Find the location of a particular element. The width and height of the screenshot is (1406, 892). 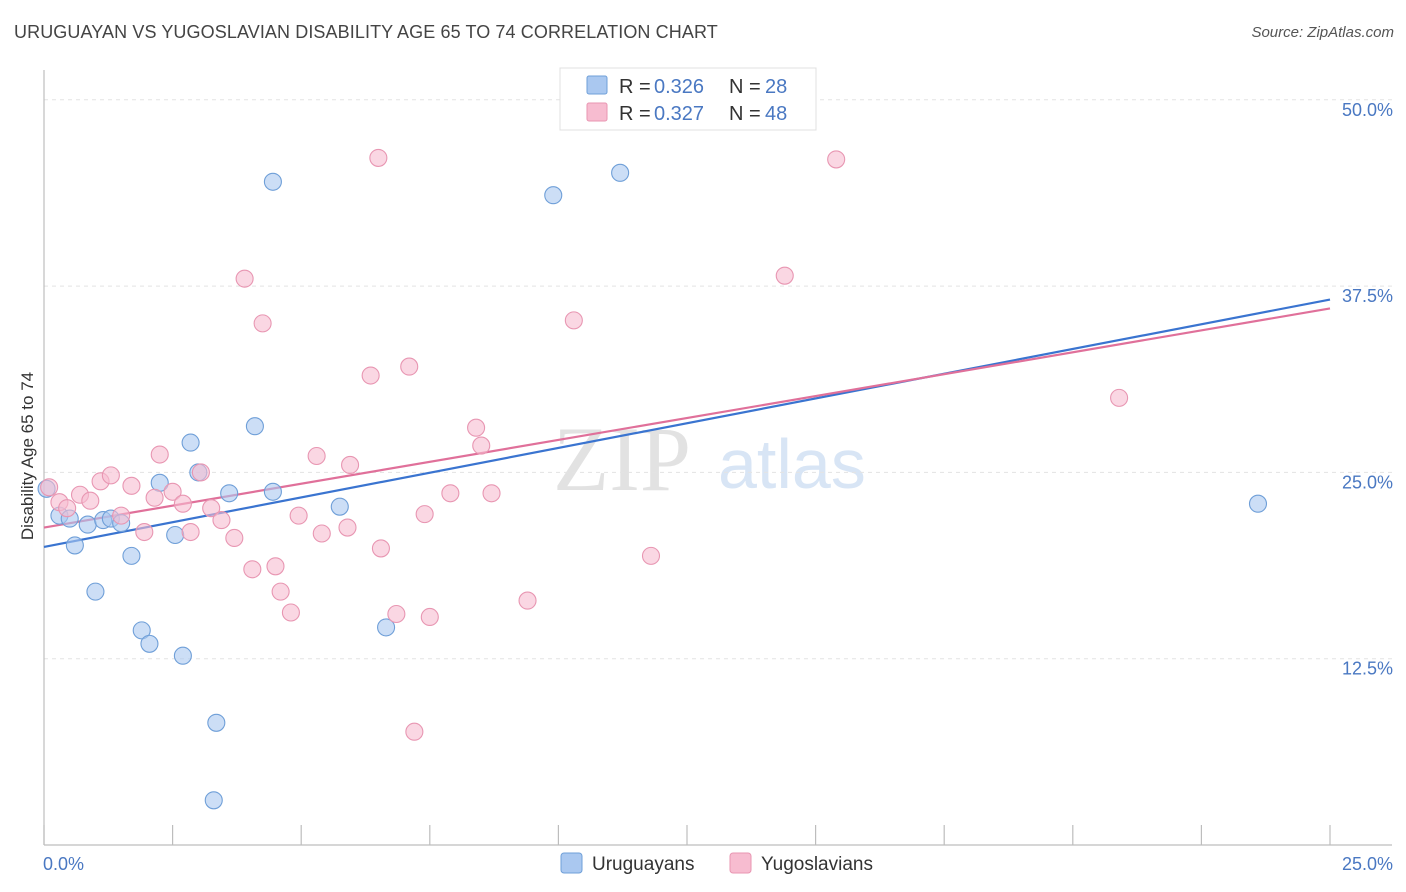

series-legend-label-uruguayans: Uruguayans is located at coordinates (643, 864).